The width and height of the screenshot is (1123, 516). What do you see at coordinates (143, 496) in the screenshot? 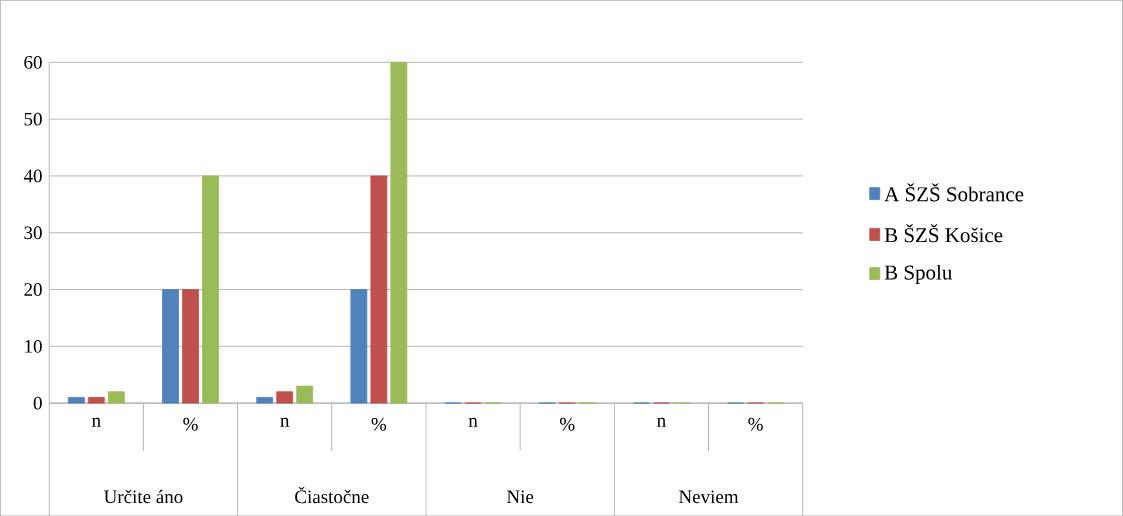
I see `text: Určite áno` at bounding box center [143, 496].